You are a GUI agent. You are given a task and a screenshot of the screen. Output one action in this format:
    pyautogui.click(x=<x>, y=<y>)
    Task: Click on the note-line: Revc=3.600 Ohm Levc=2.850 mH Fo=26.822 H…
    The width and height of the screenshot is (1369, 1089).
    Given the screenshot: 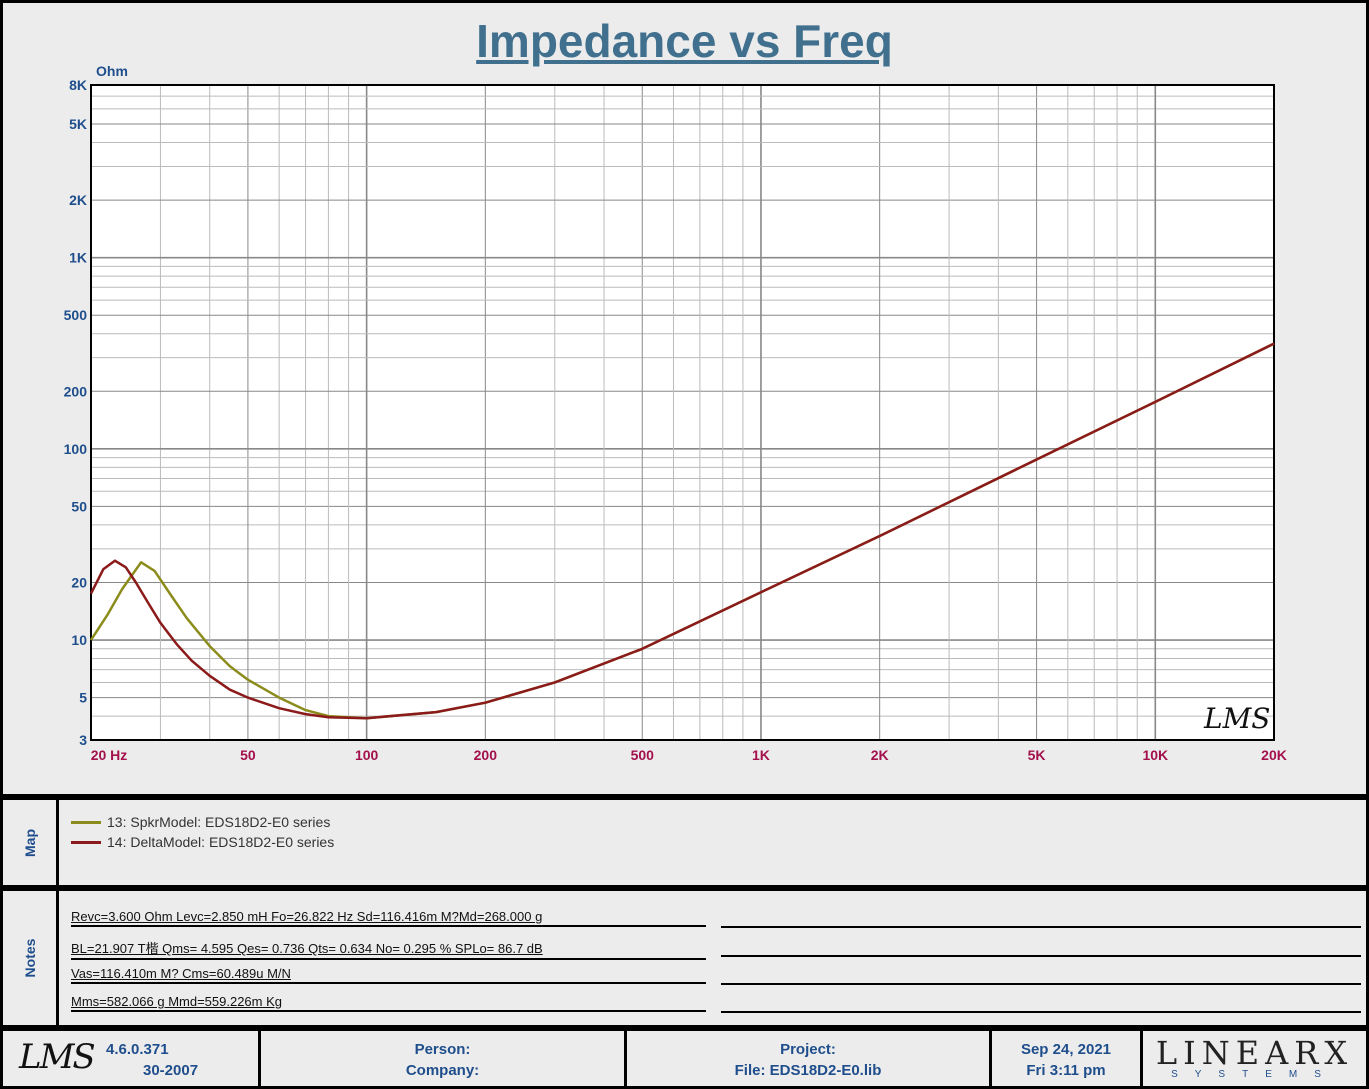 What is the action you would take?
    pyautogui.click(x=388, y=918)
    